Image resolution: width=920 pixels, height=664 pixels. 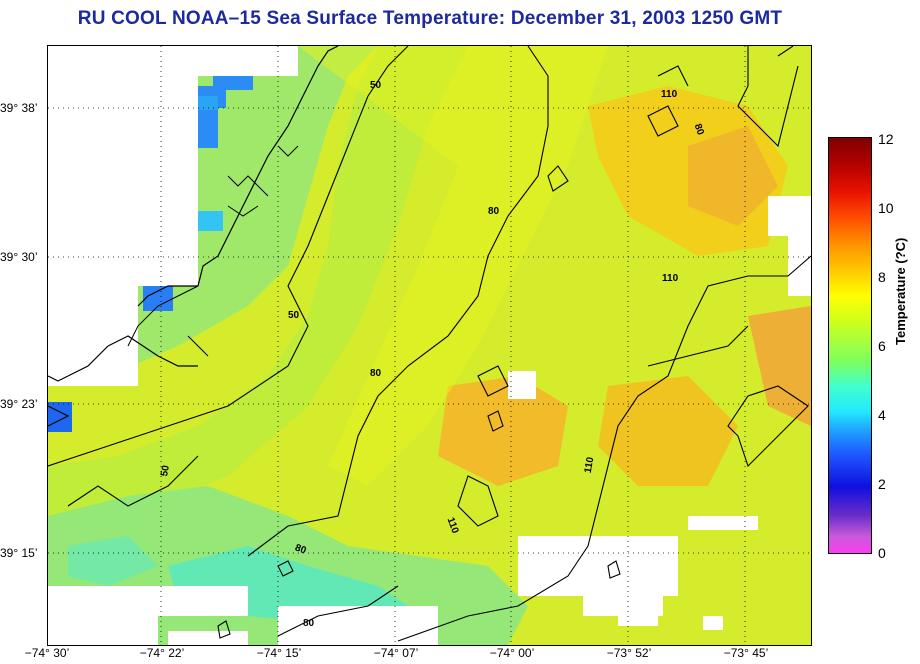 I want to click on latitude-label: 39° 23’, so click(x=19, y=404).